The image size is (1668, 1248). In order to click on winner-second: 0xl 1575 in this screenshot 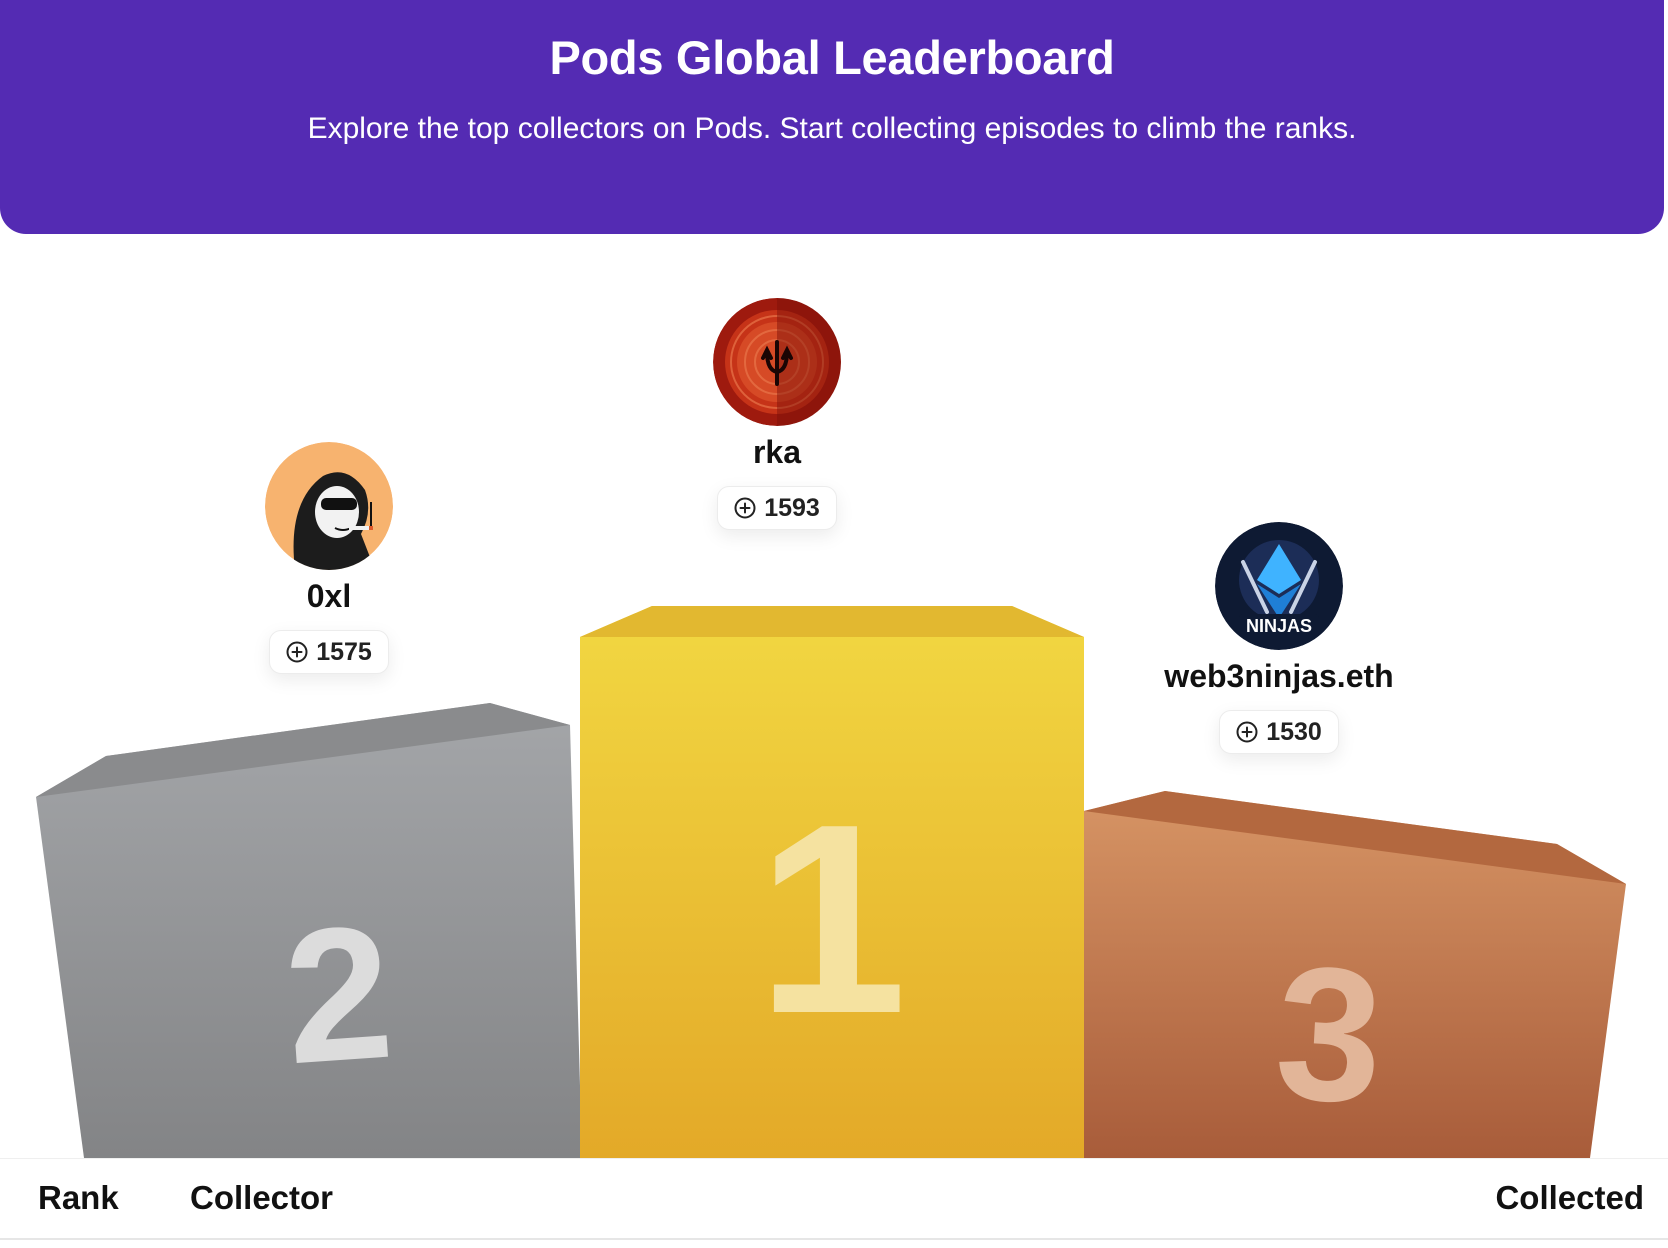, I will do `click(329, 558)`.